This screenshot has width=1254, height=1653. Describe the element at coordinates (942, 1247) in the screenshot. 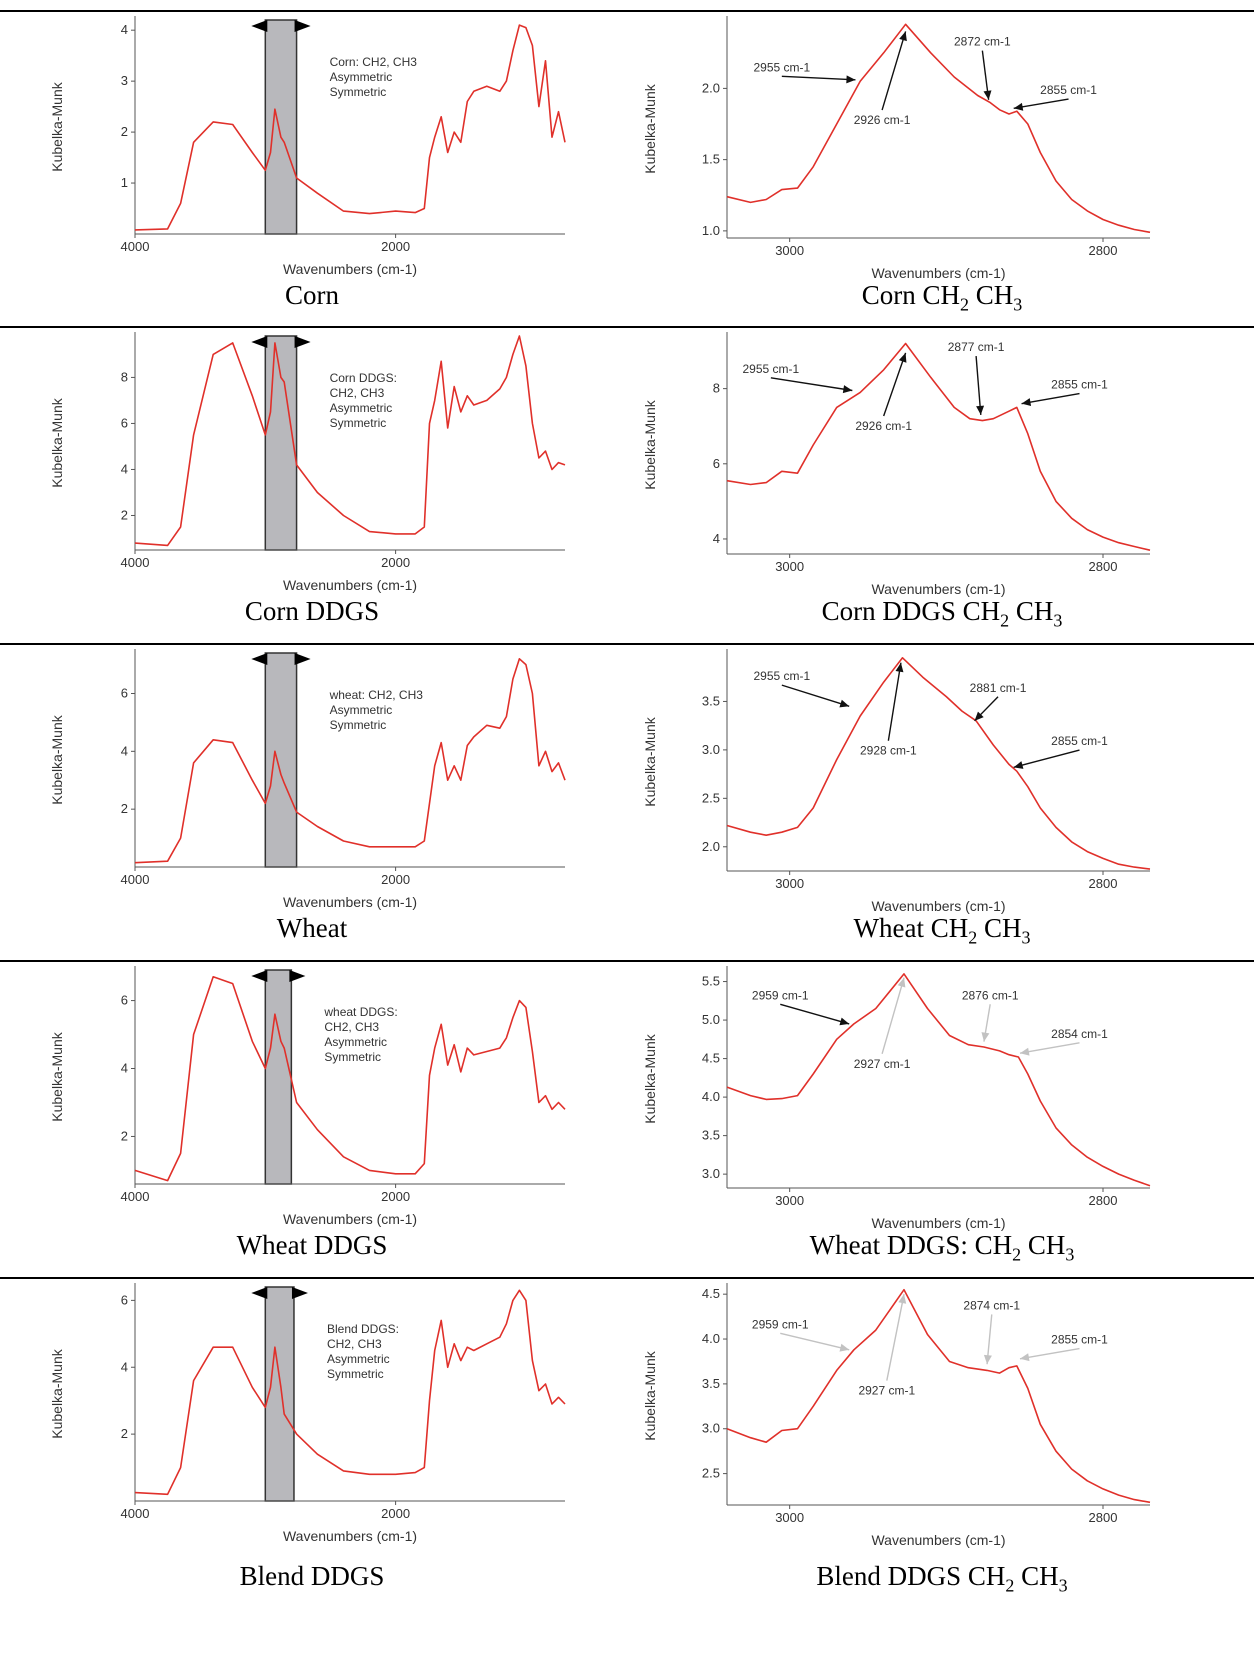

I see `chart-caption: Wheat DDGS: CH2 CH3` at that location.